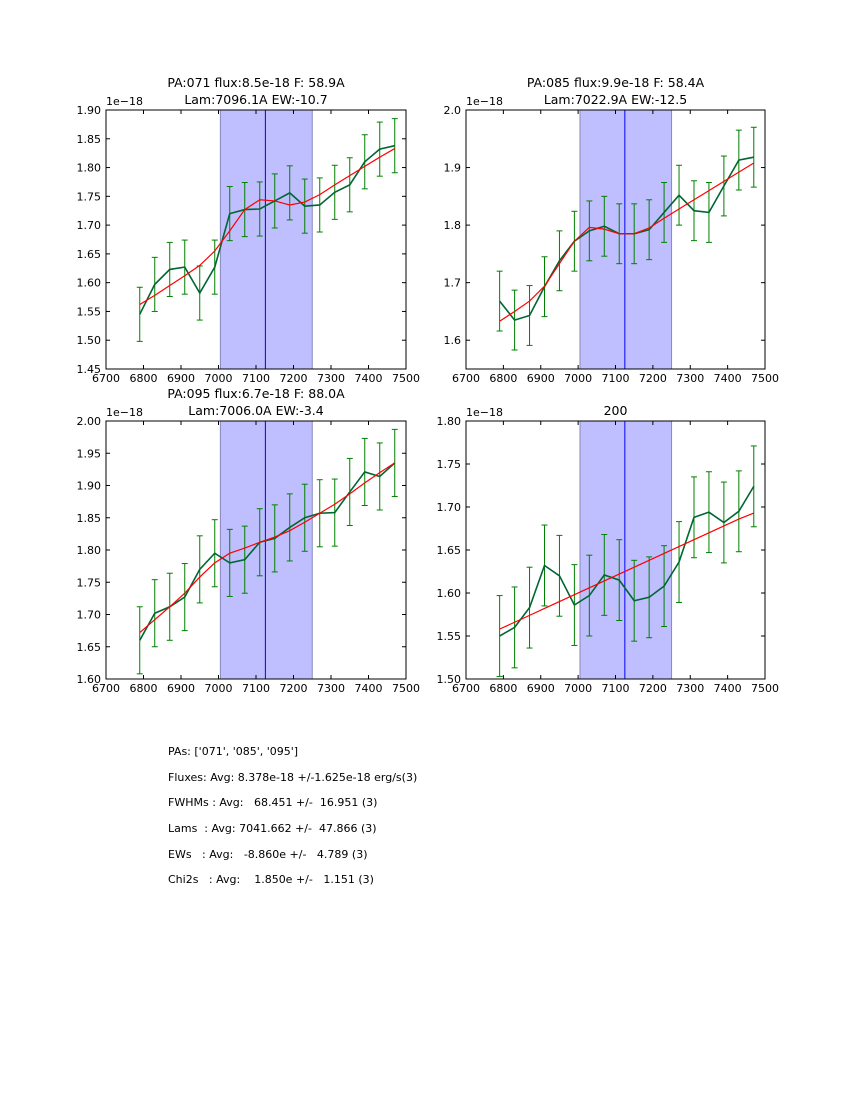 The width and height of the screenshot is (850, 1100). What do you see at coordinates (256, 82) in the screenshot?
I see `subplot-title: PA:071 flux:8.5e-18 F: 58.9A` at bounding box center [256, 82].